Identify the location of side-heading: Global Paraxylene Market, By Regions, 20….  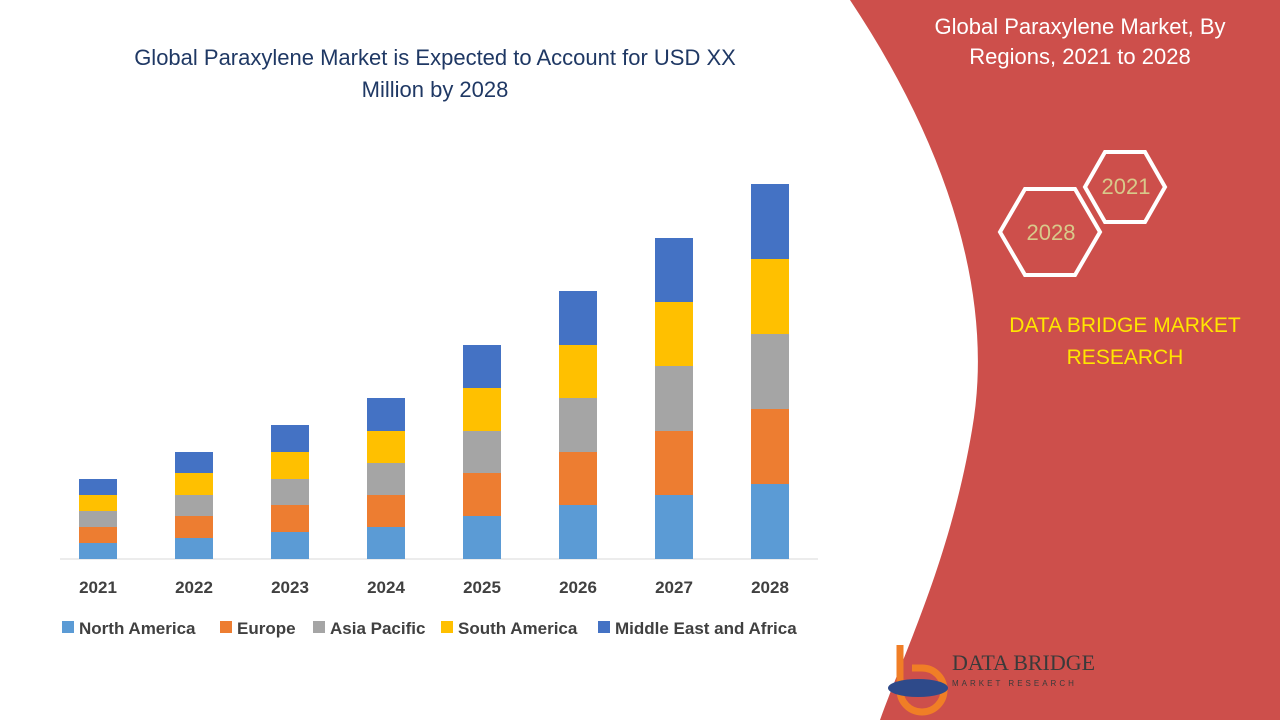
(1080, 41).